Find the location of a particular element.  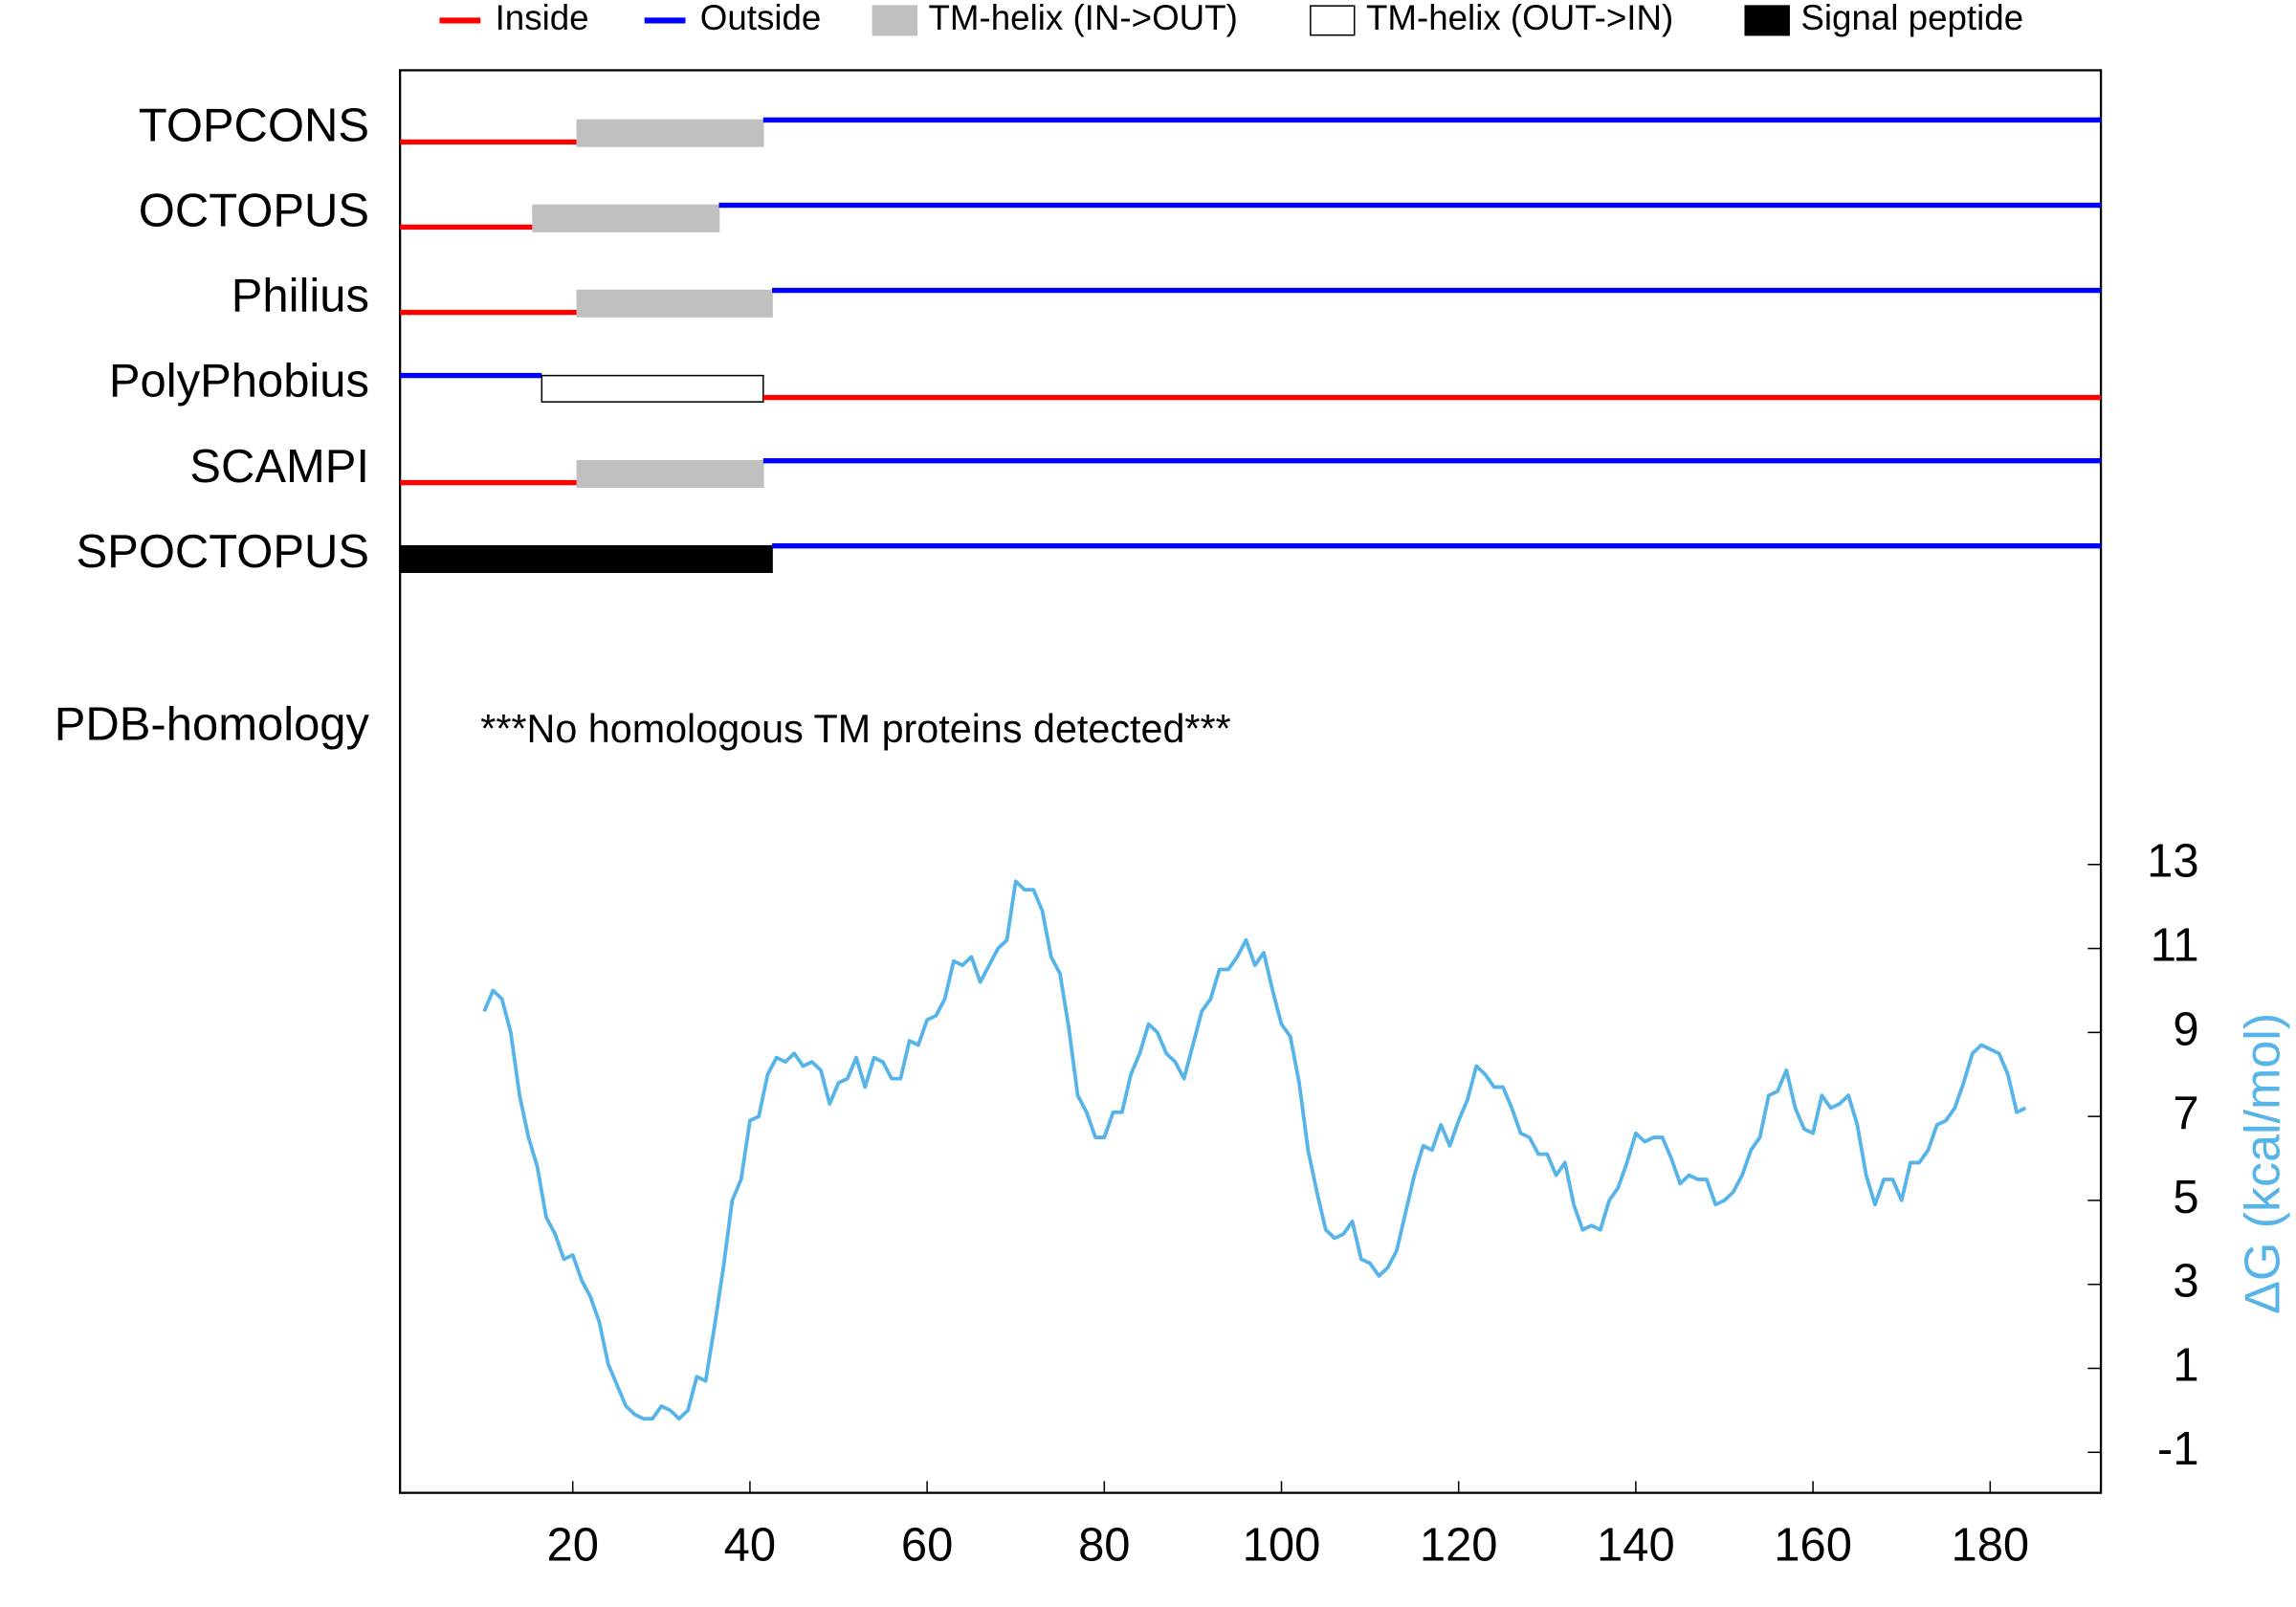

y-tick-label: 11 is located at coordinates (2175, 946).